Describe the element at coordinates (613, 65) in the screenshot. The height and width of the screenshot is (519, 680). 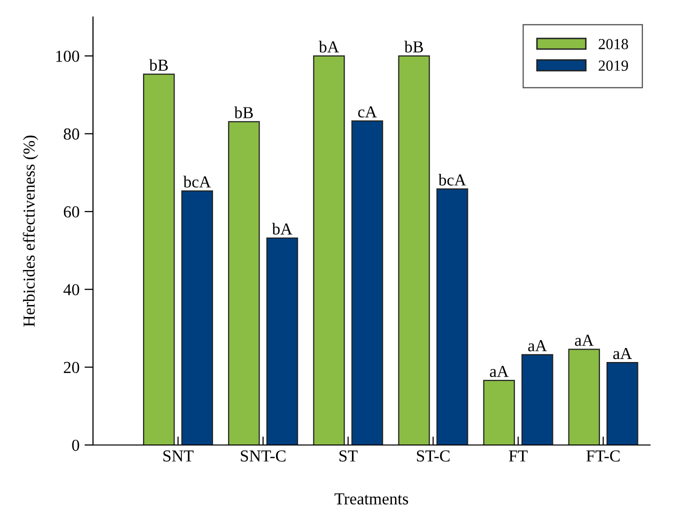
I see `legend-label: 2019` at that location.